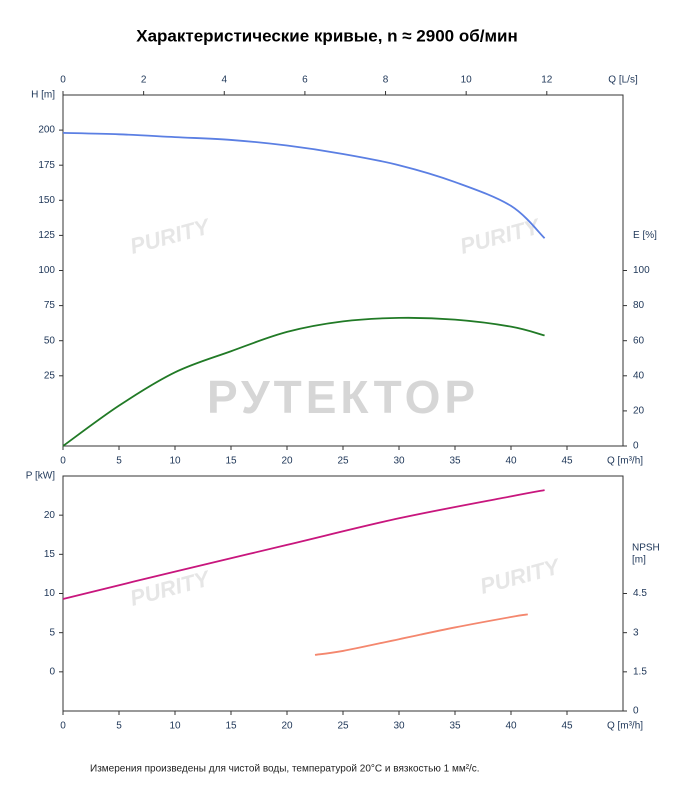 The width and height of the screenshot is (687, 800). What do you see at coordinates (52, 671) in the screenshot?
I see `y-tick-label: 0` at bounding box center [52, 671].